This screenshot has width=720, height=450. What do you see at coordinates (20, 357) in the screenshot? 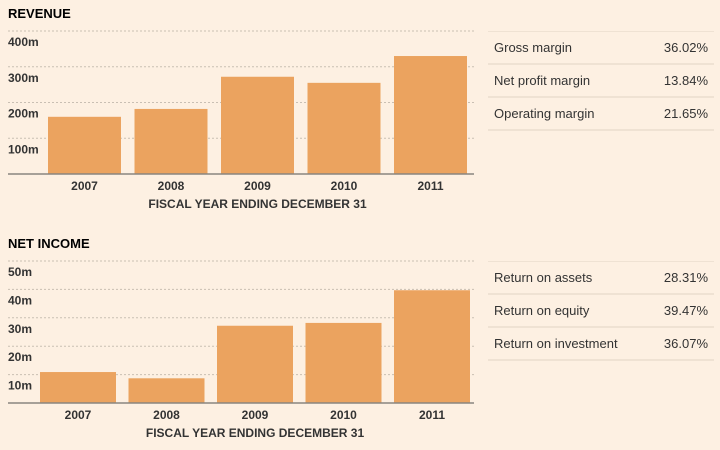
I see `y-tick-label: 20m` at bounding box center [20, 357].